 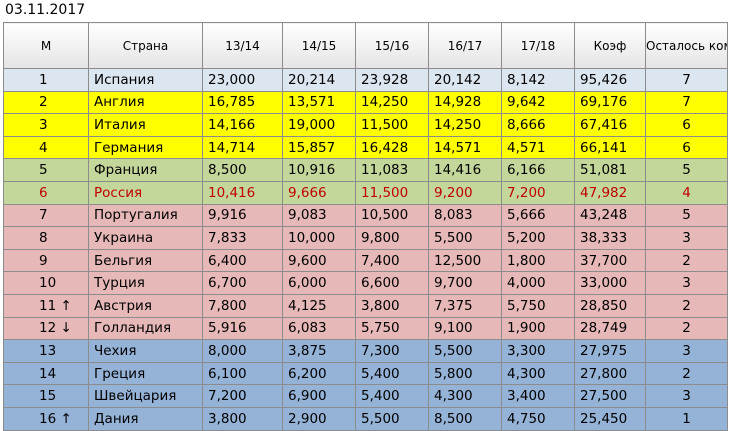 I want to click on table-cell: 3,400, so click(x=538, y=396).